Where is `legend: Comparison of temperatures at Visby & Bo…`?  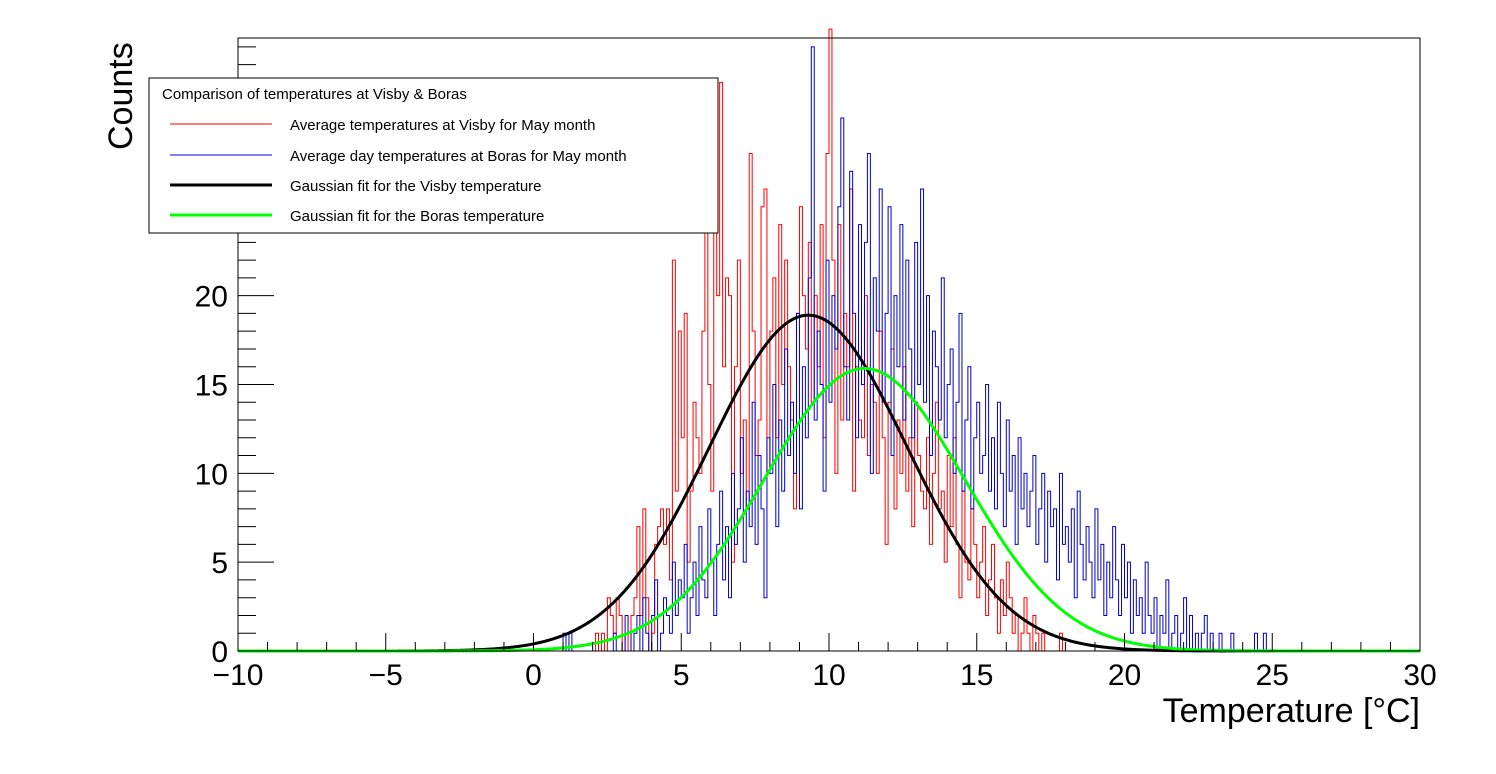 legend: Comparison of temperatures at Visby & Bo… is located at coordinates (433, 155).